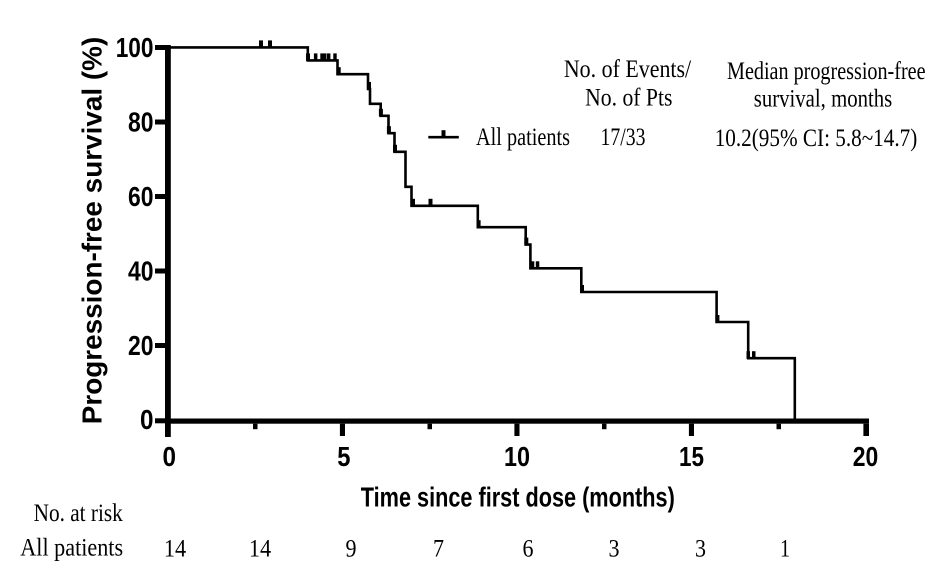 The width and height of the screenshot is (931, 586). What do you see at coordinates (92, 231) in the screenshot?
I see `svg-text: Progression-free survival (%)` at bounding box center [92, 231].